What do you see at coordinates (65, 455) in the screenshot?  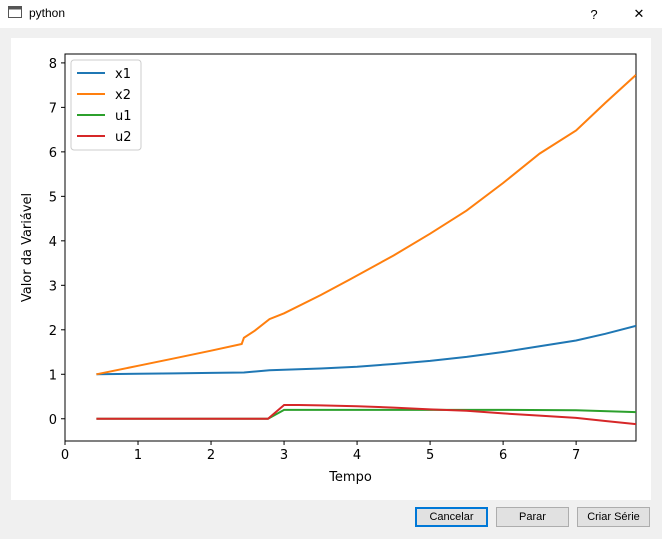 I see `x-tick-label: 0` at bounding box center [65, 455].